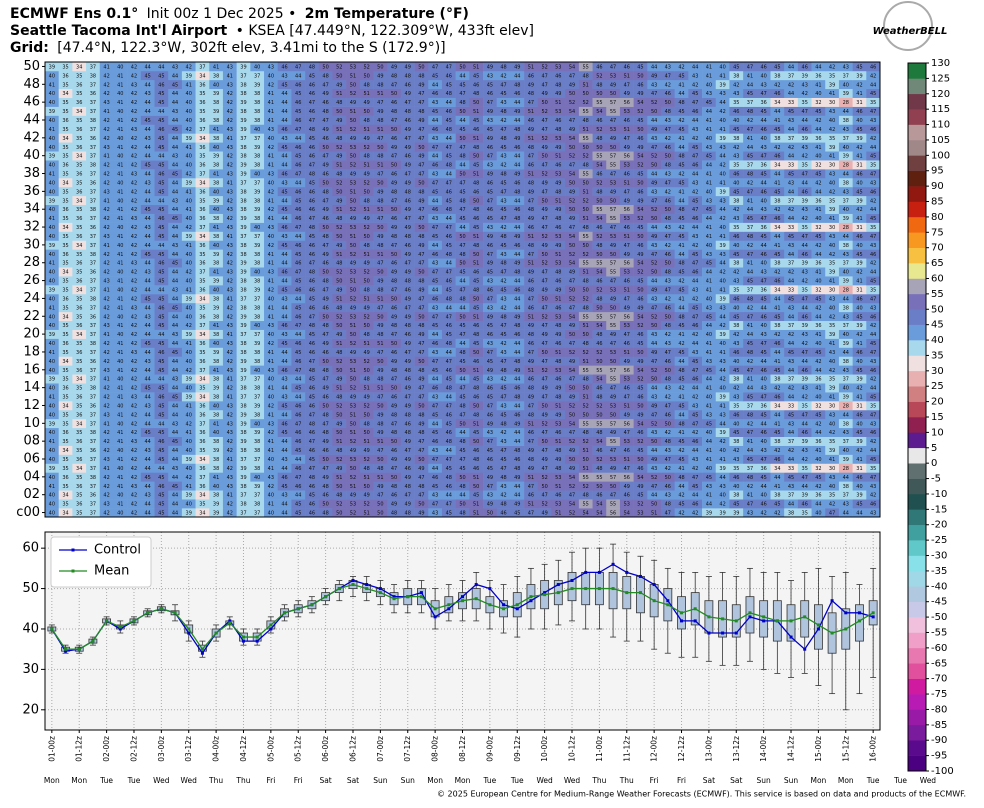 This screenshot has height=808, width=984. Describe the element at coordinates (531, 237) in the screenshot. I see `cell-value: 51` at that location.